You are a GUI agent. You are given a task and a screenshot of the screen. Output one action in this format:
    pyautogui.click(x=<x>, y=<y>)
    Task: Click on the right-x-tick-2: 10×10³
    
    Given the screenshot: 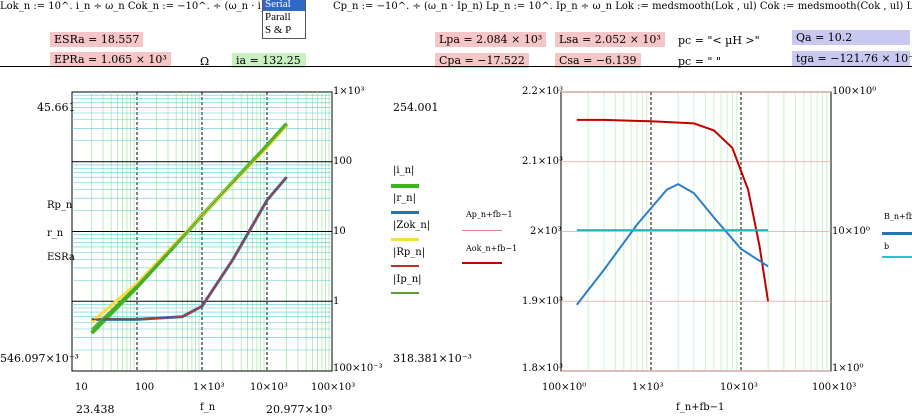 What is the action you would take?
    pyautogui.click(x=739, y=387)
    